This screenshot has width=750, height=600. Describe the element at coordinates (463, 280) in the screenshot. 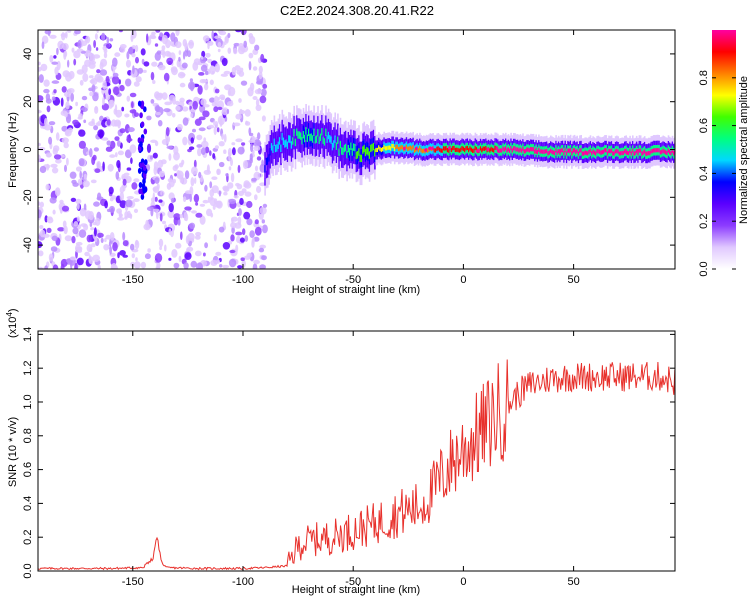

I see `heatmap-x-tick-label: 0` at that location.